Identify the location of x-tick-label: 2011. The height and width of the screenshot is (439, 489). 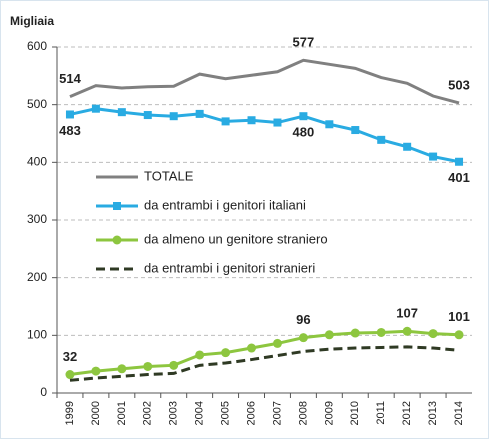
(381, 413).